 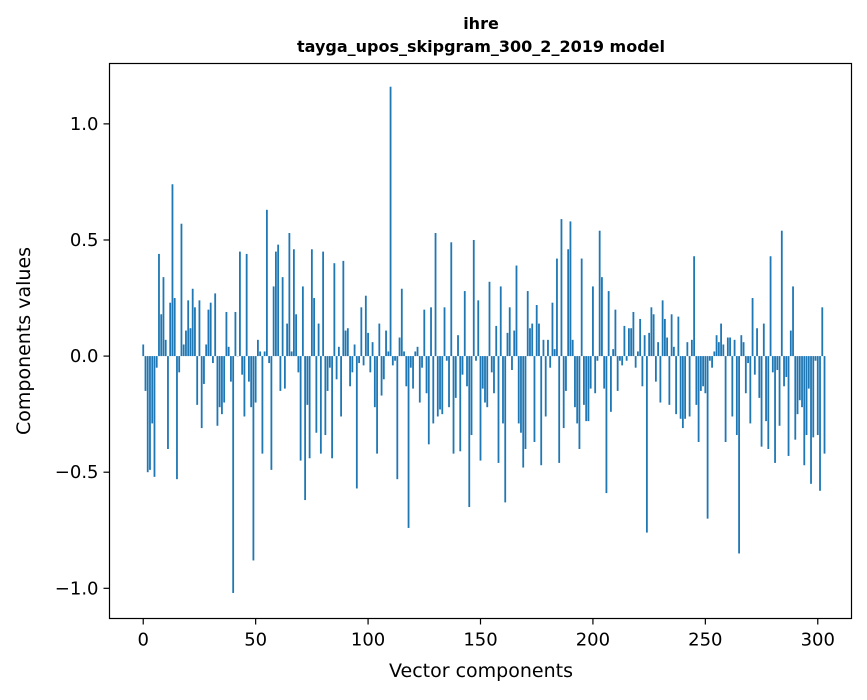 What do you see at coordinates (255, 640) in the screenshot?
I see `x-tick-label-50: 50` at bounding box center [255, 640].